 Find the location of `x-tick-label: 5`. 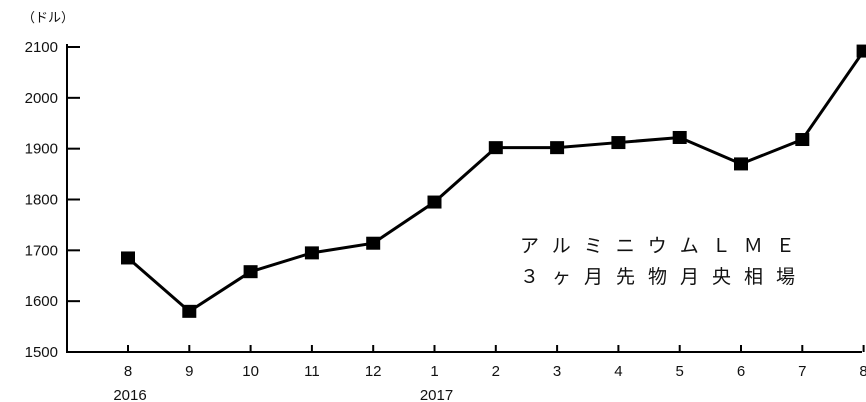

x-tick-label: 5 is located at coordinates (680, 371).